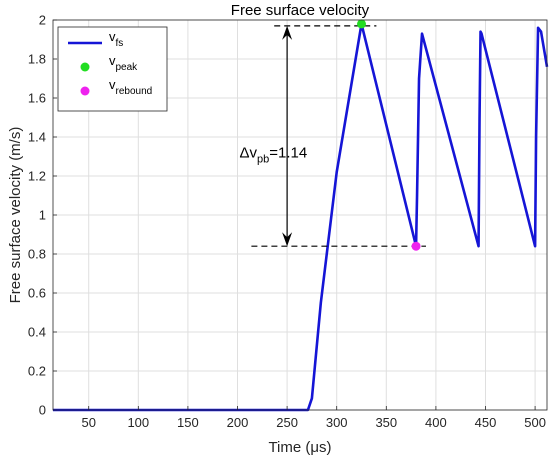  What do you see at coordinates (120, 43) in the screenshot?
I see `legend-label-sub: fs` at bounding box center [120, 43].